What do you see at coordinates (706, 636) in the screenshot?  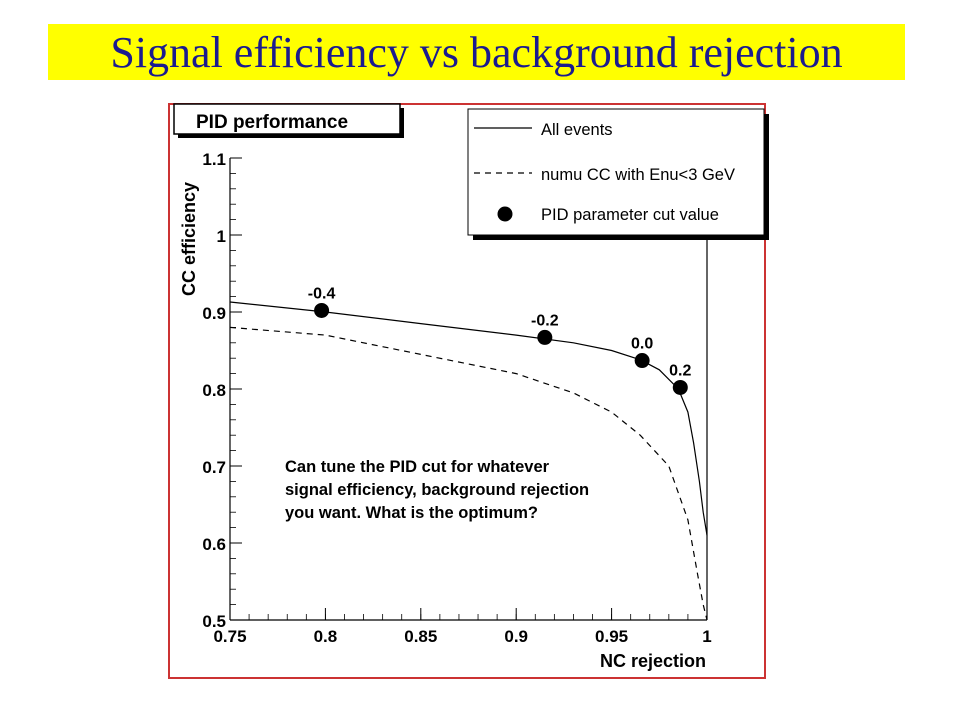 I see `x-tick-label: 1` at bounding box center [706, 636].